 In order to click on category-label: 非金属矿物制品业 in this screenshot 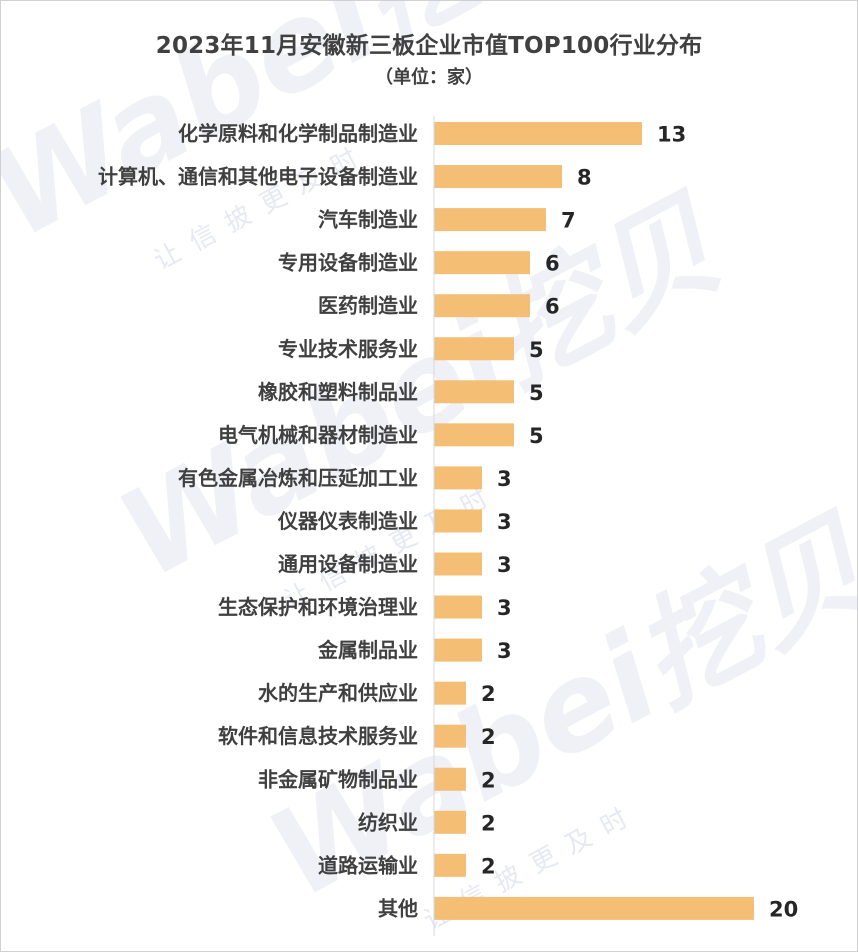, I will do `click(338, 779)`.